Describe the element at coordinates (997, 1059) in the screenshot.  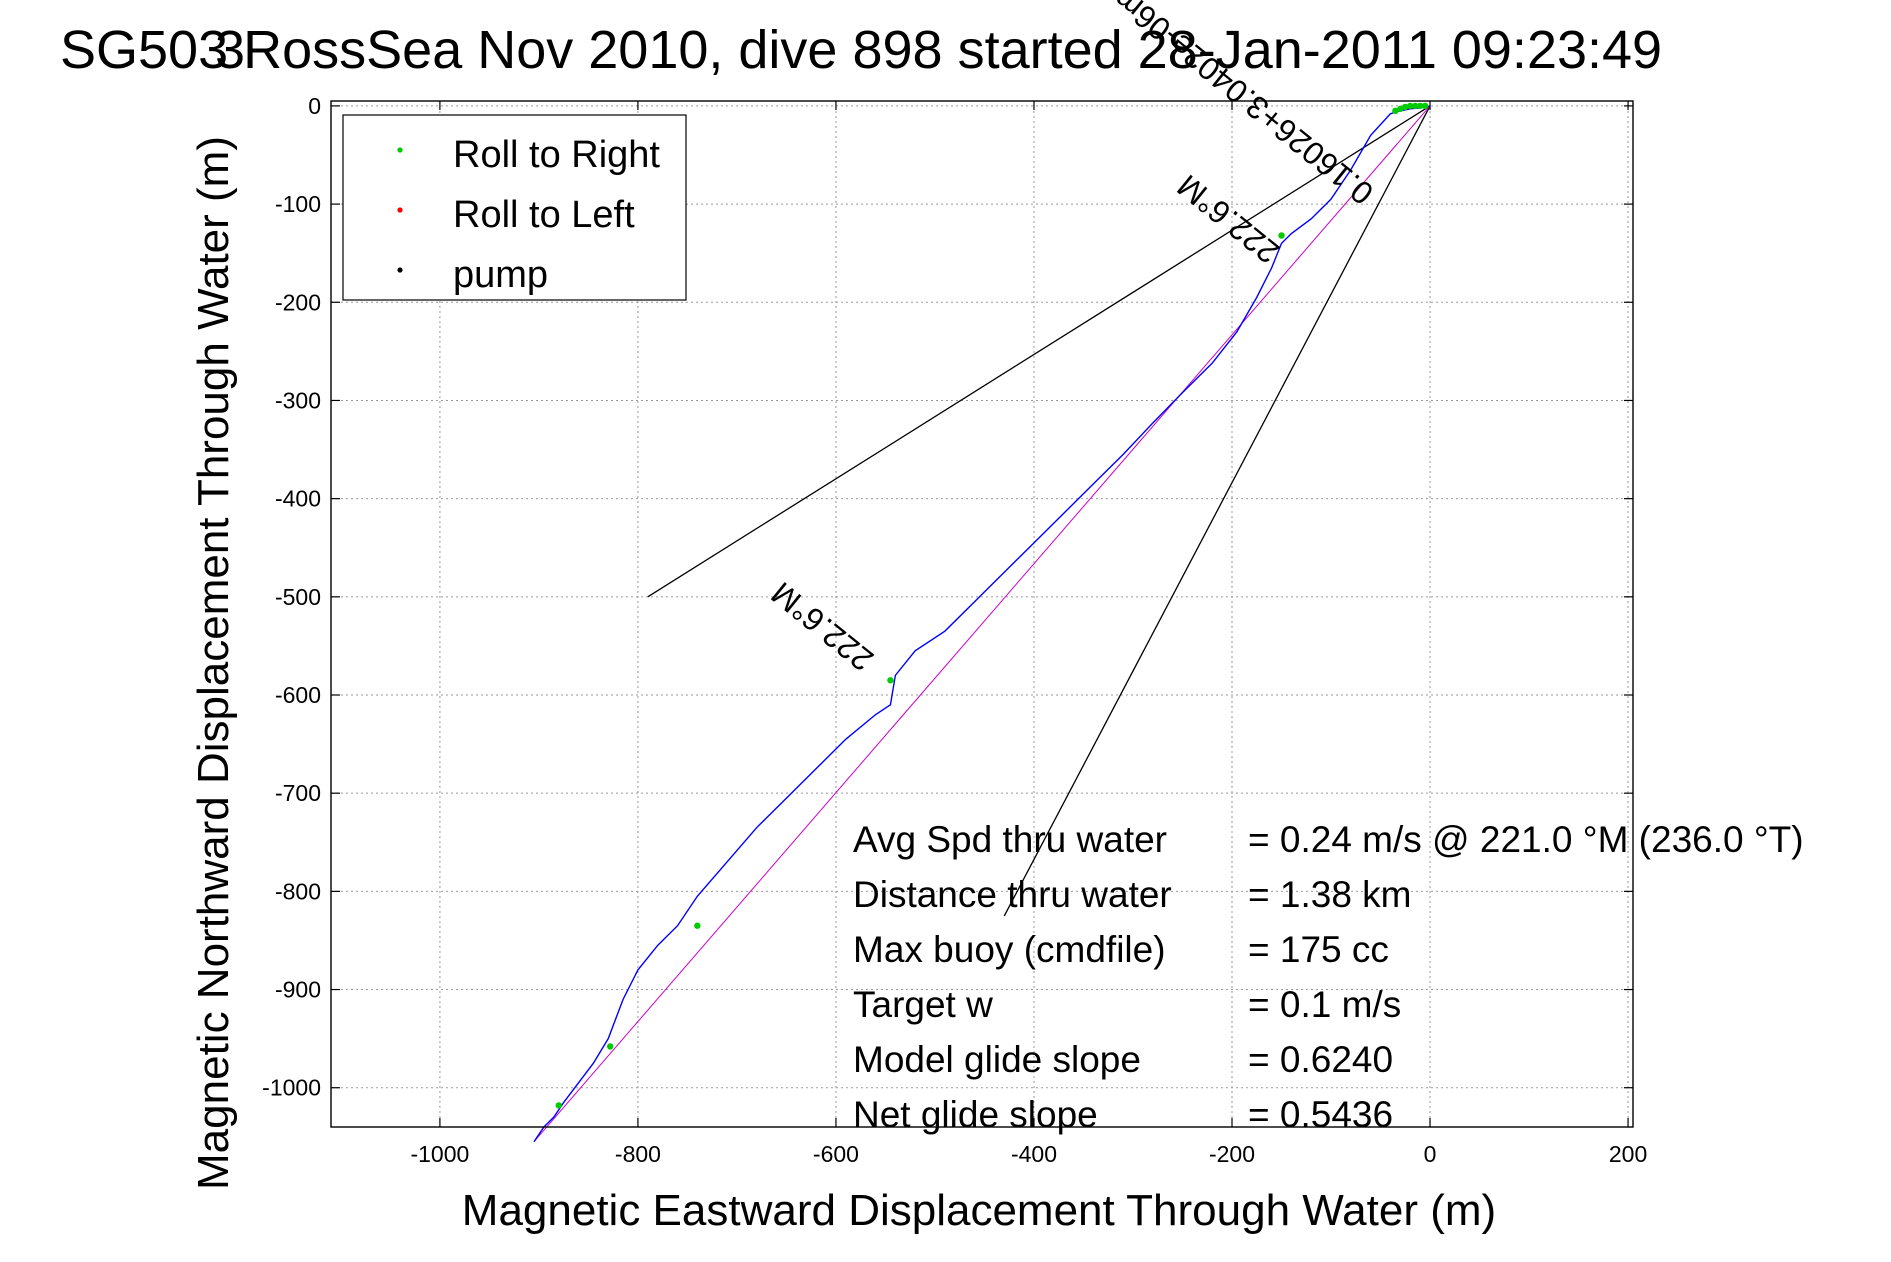
I see `stats-label: Model glide slope` at that location.